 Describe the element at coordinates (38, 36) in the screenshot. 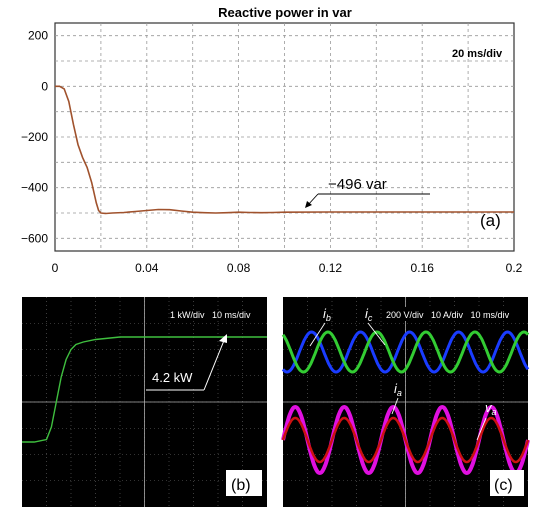

I see `y-tick-label: 200` at that location.